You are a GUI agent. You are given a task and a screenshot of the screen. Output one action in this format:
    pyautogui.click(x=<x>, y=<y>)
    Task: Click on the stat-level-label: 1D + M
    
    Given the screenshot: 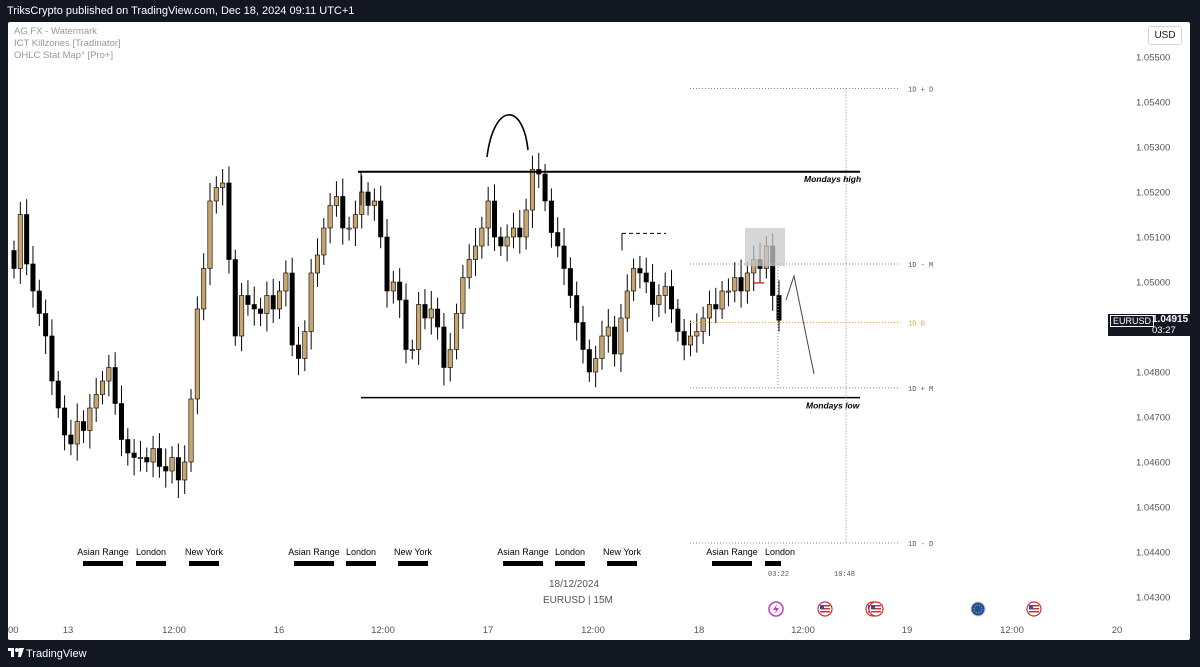 What is the action you would take?
    pyautogui.click(x=920, y=390)
    